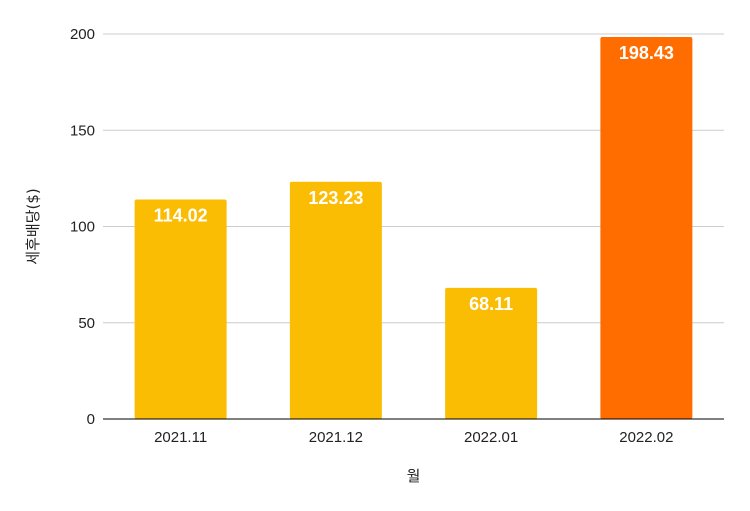 This screenshot has height=511, width=750. What do you see at coordinates (91, 419) in the screenshot?
I see `y-tick-label: 0` at bounding box center [91, 419].